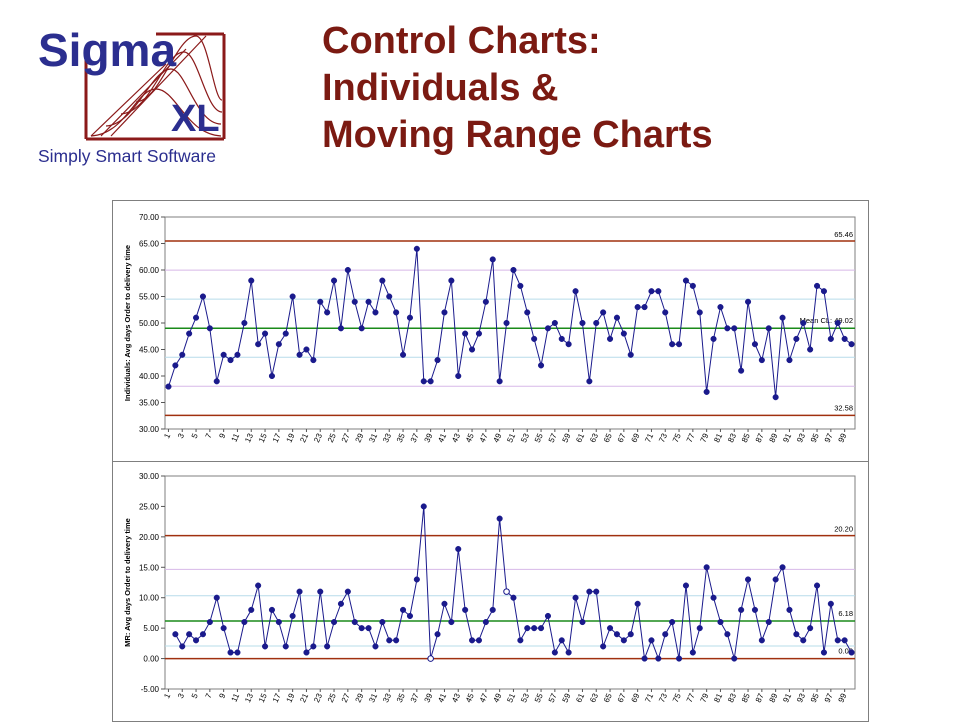  Describe the element at coordinates (304, 438) in the screenshot. I see `x-tick-label: 21` at that location.